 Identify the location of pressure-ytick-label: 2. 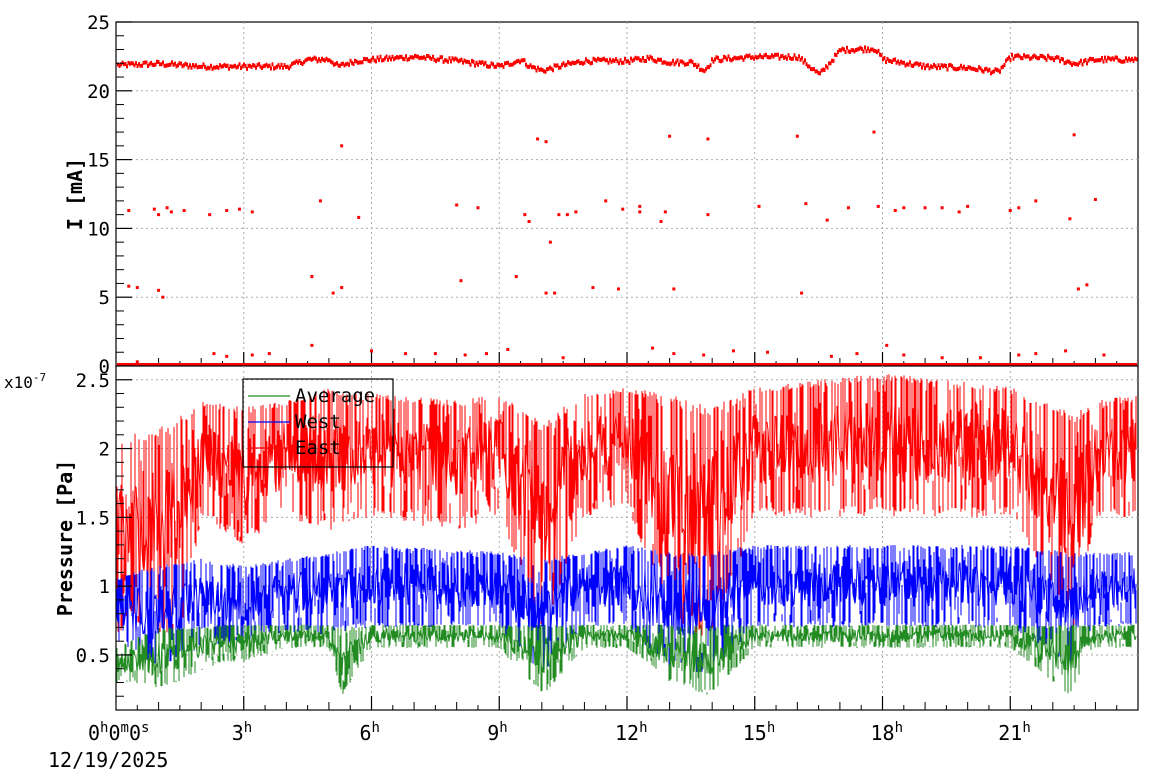
(104, 450).